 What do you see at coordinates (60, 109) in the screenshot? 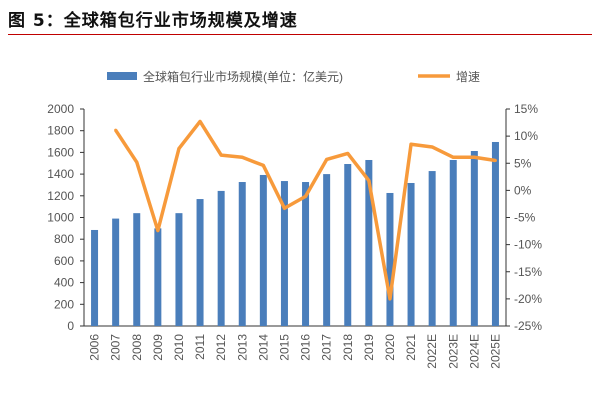
I see `left-tick-label: 2000` at bounding box center [60, 109].